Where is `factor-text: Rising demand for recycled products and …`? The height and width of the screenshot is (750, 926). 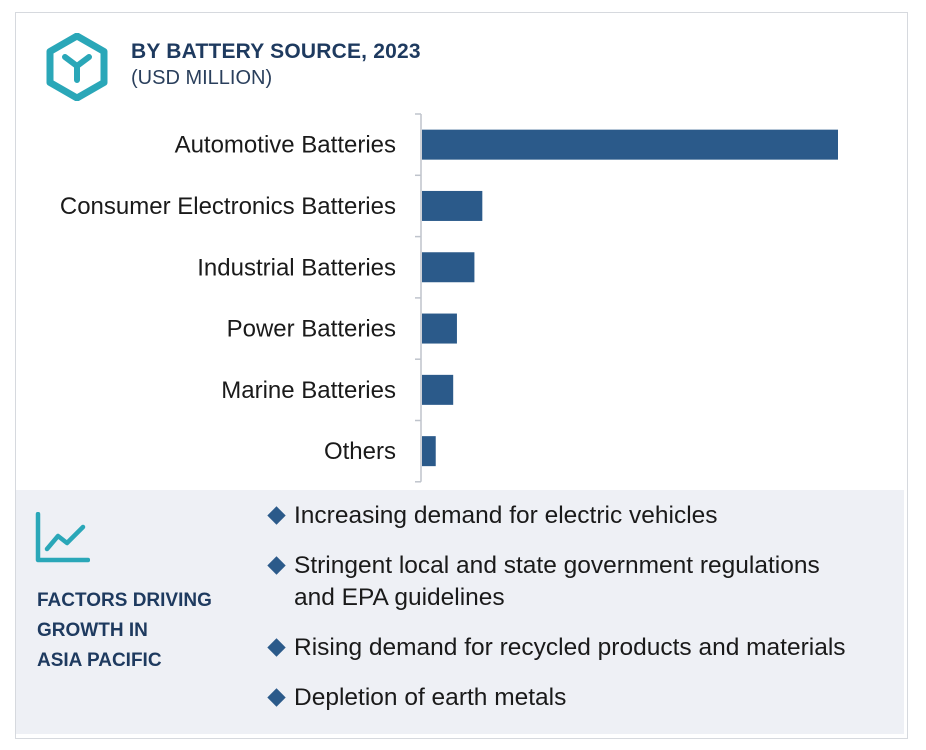 factor-text: Rising demand for recycled products and … is located at coordinates (570, 647).